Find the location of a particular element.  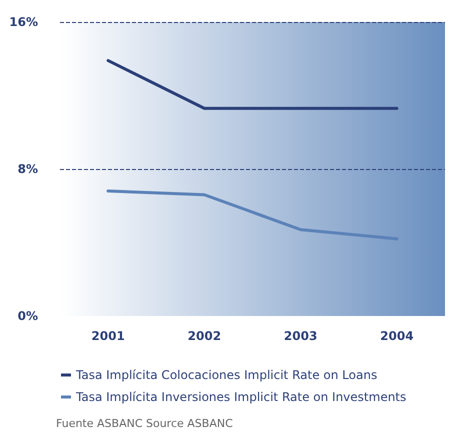

legend-label: Tasa Implícita Colocaciones Implicit Rate on Loans is located at coordinates (226, 375).